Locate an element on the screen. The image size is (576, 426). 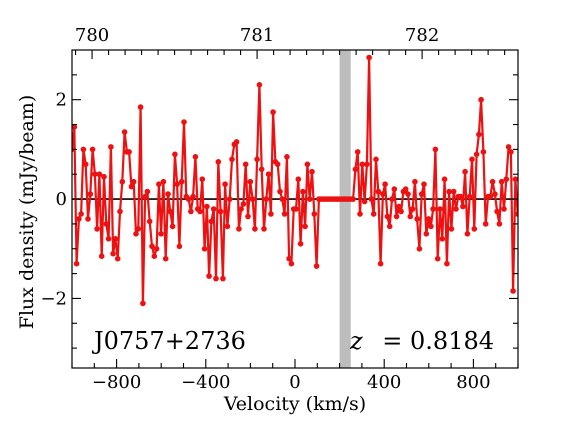
x-axis-title: Velocity (km/s) is located at coordinates (294, 404).